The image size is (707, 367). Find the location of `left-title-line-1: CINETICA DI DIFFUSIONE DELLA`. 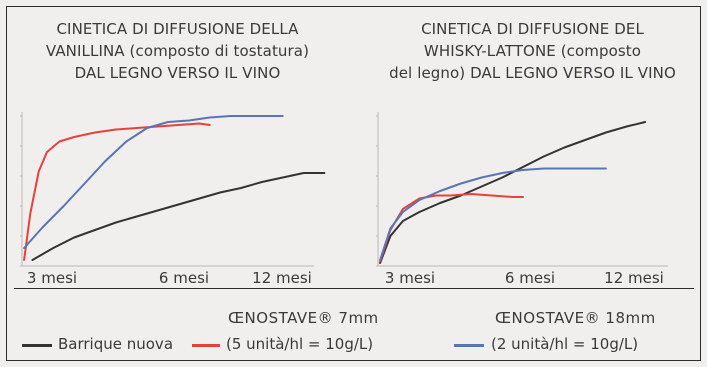

left-title-line-1: CINETICA DI DIFFUSIONE DELLA is located at coordinates (177, 29).